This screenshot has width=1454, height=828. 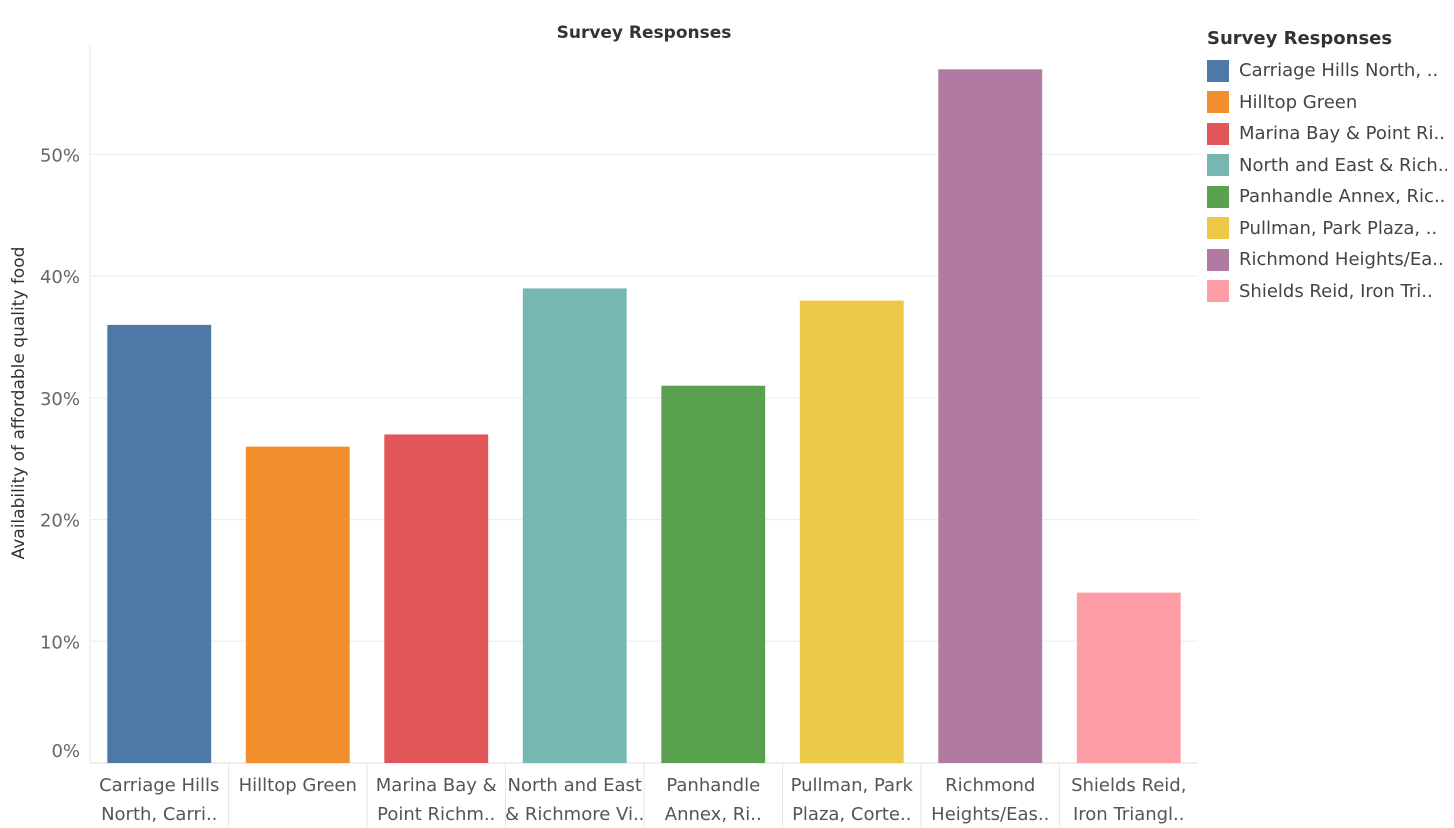 I want to click on legend-label: Richmond Heights/Ea.., so click(x=1341, y=260).